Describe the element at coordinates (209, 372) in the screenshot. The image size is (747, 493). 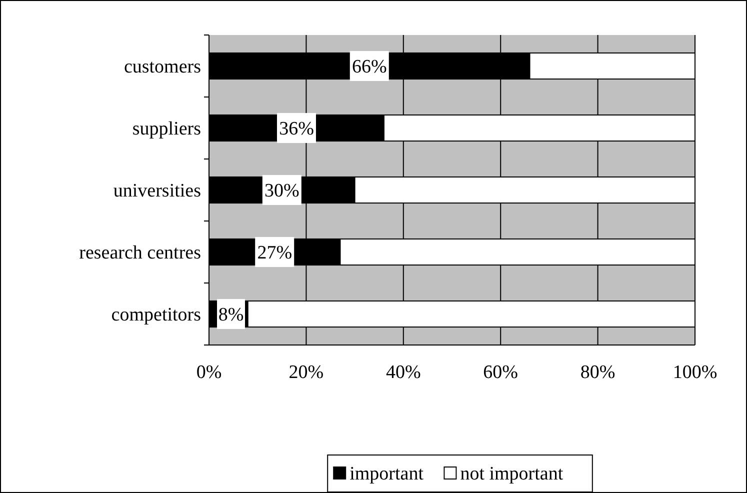
I see `x-tick-label: 0%` at that location.